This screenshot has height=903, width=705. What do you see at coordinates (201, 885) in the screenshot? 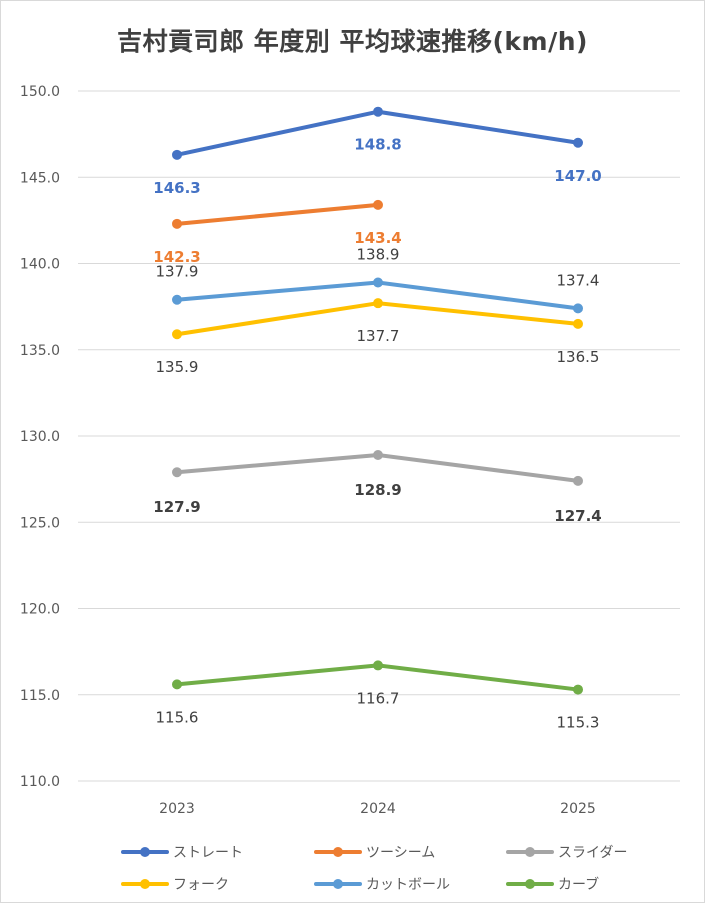
I see `legend-label: フォーク` at bounding box center [201, 885].